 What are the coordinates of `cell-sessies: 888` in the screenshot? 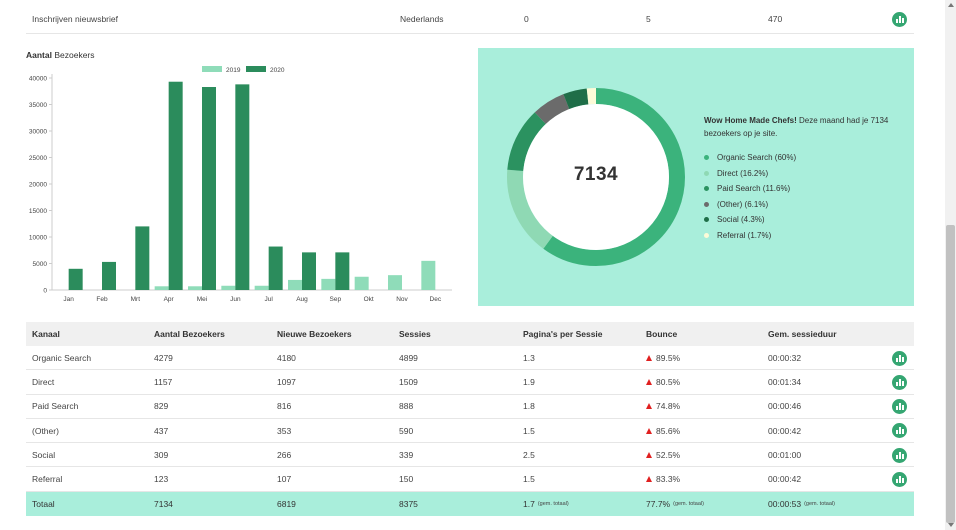 It's located at (406, 406).